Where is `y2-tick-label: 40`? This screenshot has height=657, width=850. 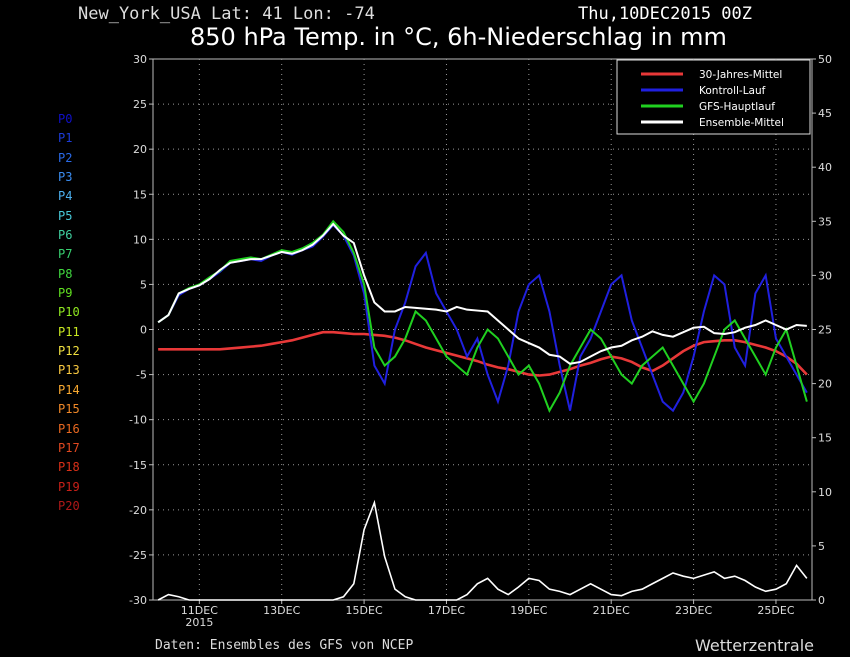
y2-tick-label: 40 is located at coordinates (825, 167).